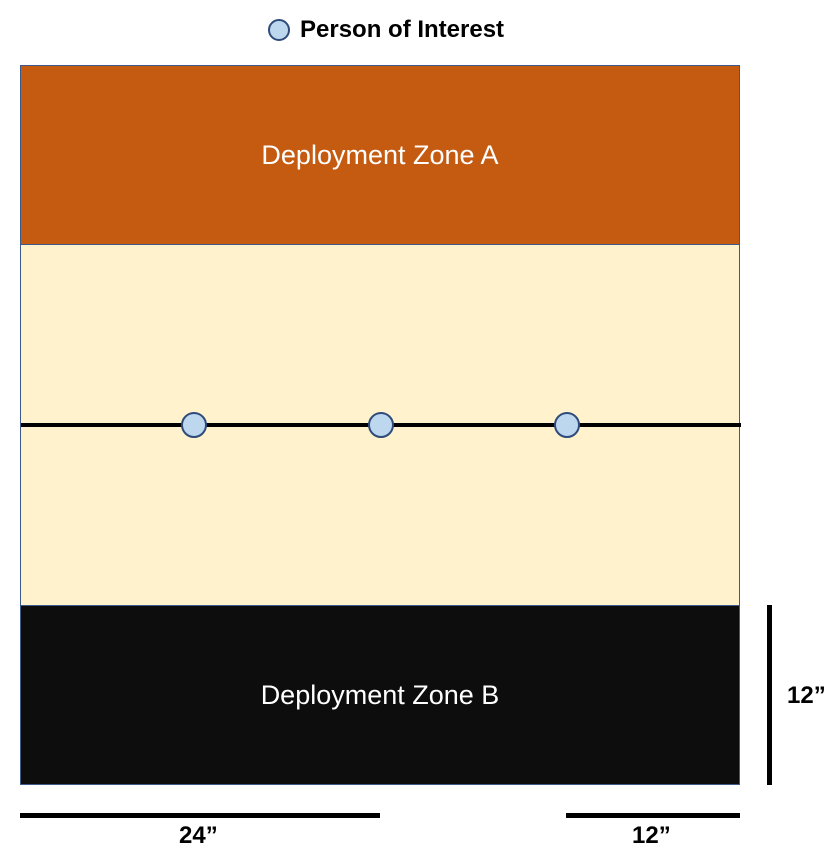  What do you see at coordinates (806, 695) in the screenshot?
I see `vertical-scale-label: 12”` at bounding box center [806, 695].